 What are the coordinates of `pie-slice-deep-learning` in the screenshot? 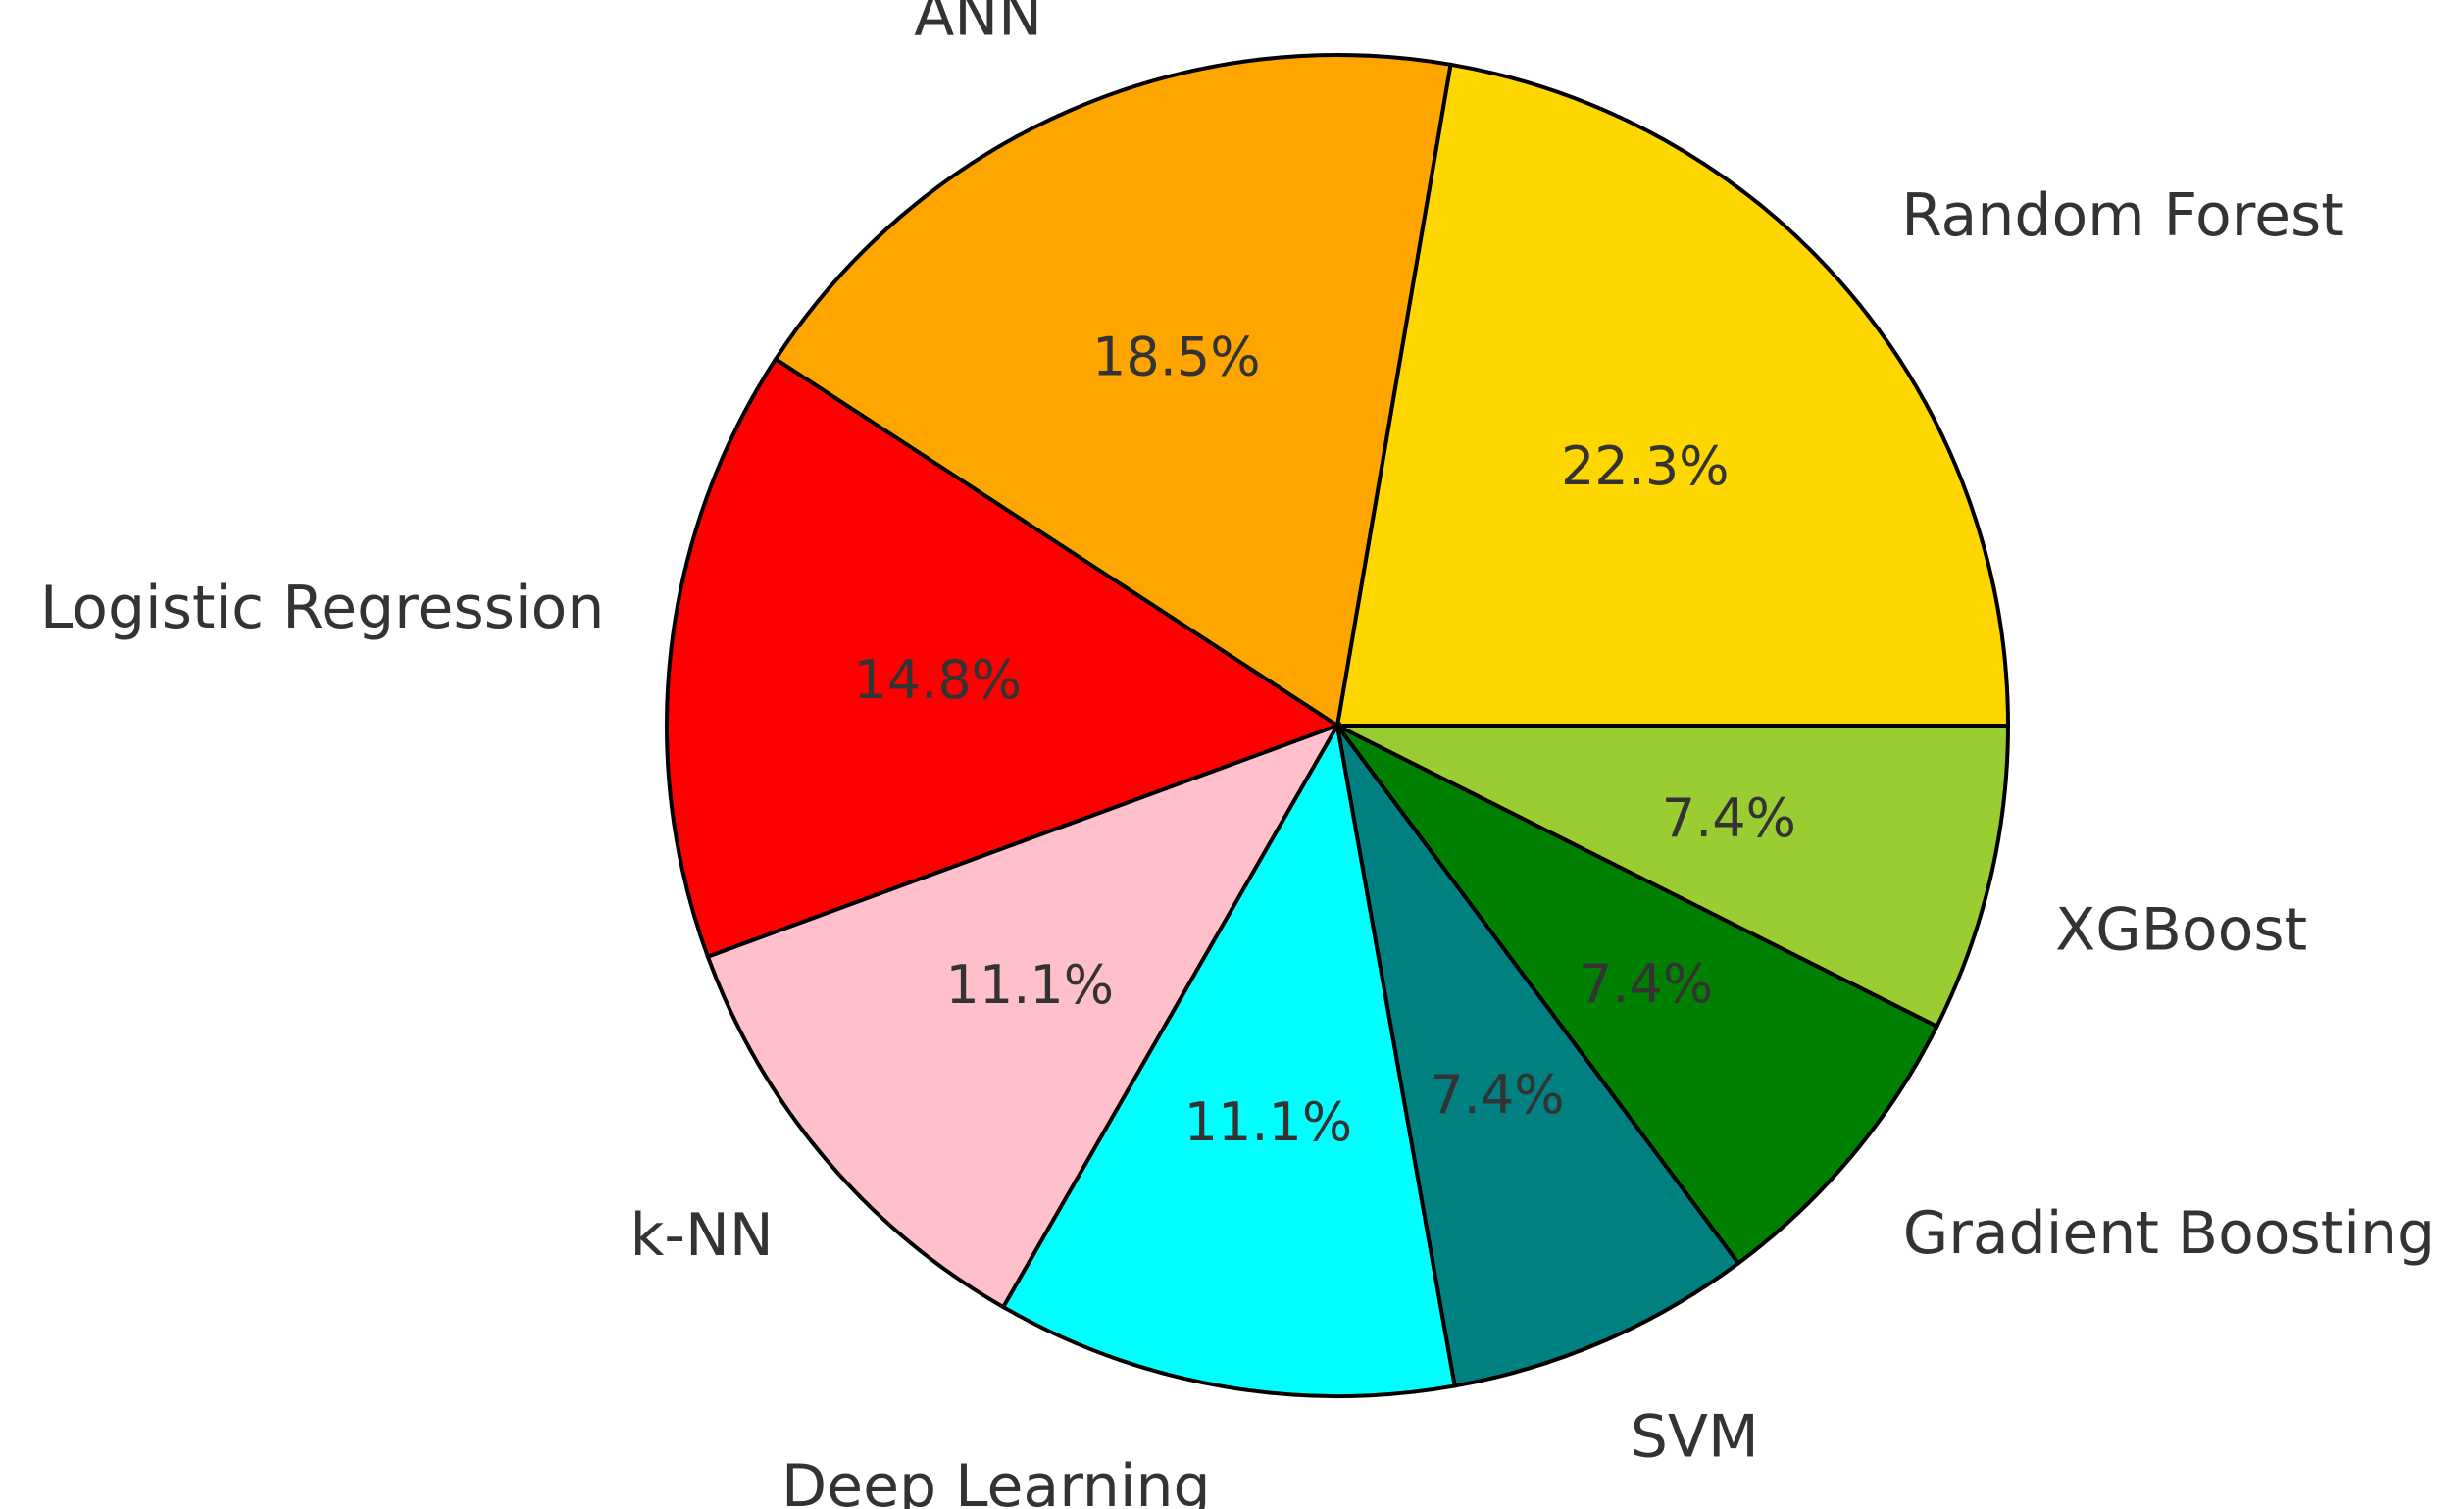 It's located at (1229, 1059).